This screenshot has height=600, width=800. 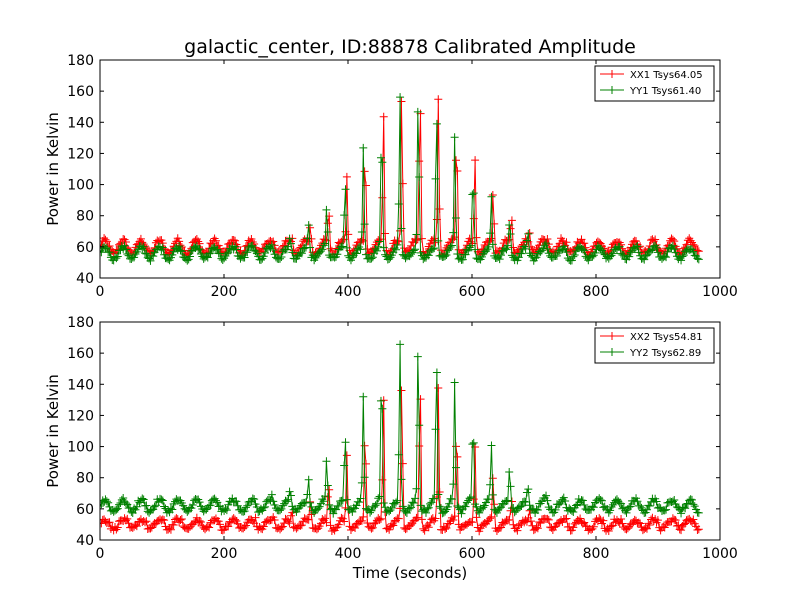 I want to click on y-tick-label: 100, so click(x=80, y=448).